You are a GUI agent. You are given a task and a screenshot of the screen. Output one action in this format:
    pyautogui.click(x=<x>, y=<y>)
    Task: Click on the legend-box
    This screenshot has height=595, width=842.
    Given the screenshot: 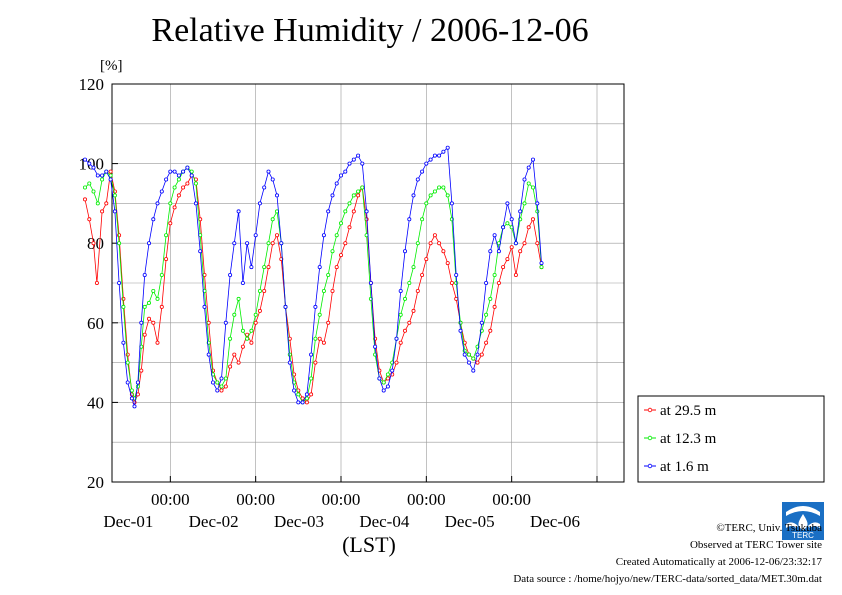 What is the action you would take?
    pyautogui.click(x=731, y=439)
    